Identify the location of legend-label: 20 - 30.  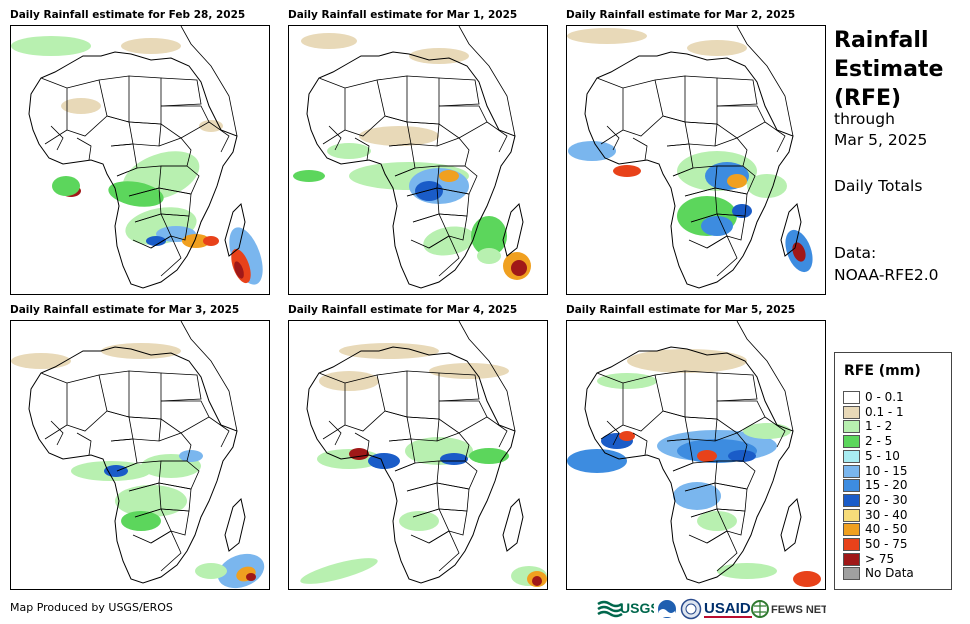
(886, 499).